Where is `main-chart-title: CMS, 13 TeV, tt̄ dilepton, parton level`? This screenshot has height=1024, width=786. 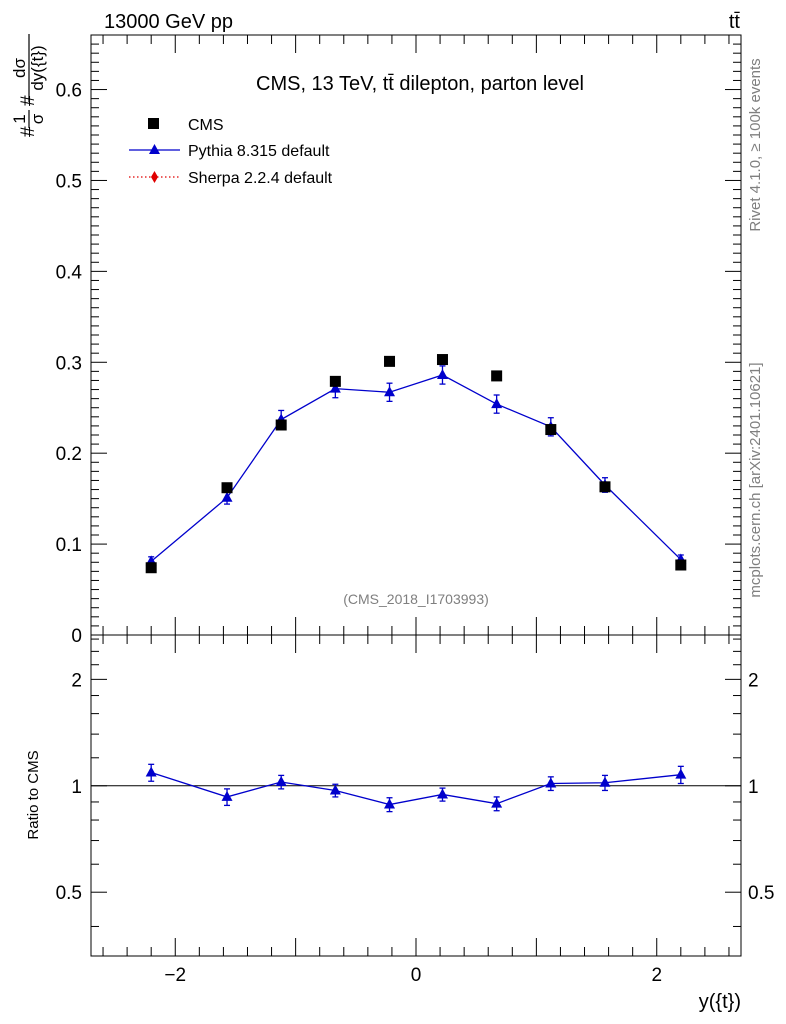 main-chart-title: CMS, 13 TeV, tt̄ dilepton, parton level is located at coordinates (420, 84).